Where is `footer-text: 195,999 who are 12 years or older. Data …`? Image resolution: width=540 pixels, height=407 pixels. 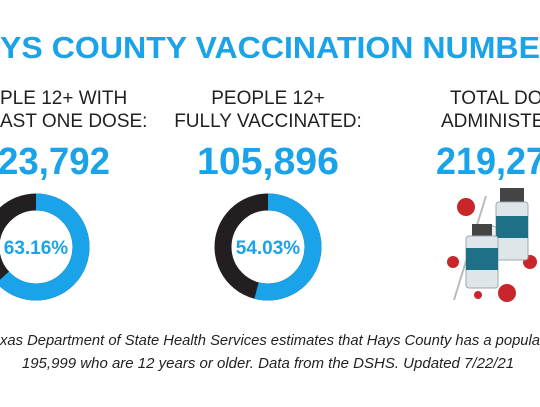 footer-text: 195,999 who are 12 years or older. Data … is located at coordinates (268, 363).